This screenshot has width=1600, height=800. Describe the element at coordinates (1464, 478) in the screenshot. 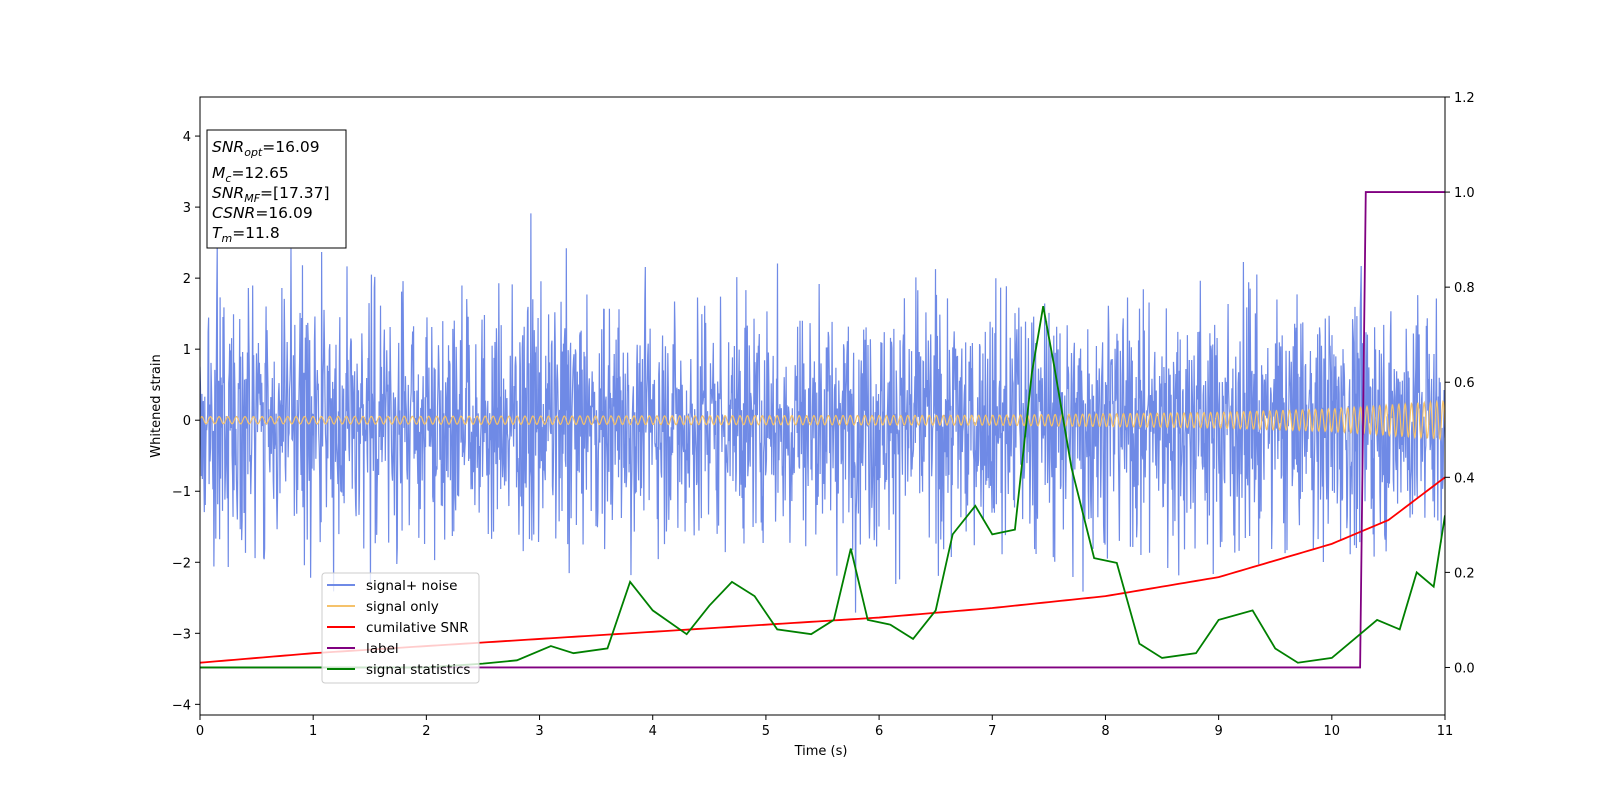

I see `y-right-tick-label: 0.4` at that location.